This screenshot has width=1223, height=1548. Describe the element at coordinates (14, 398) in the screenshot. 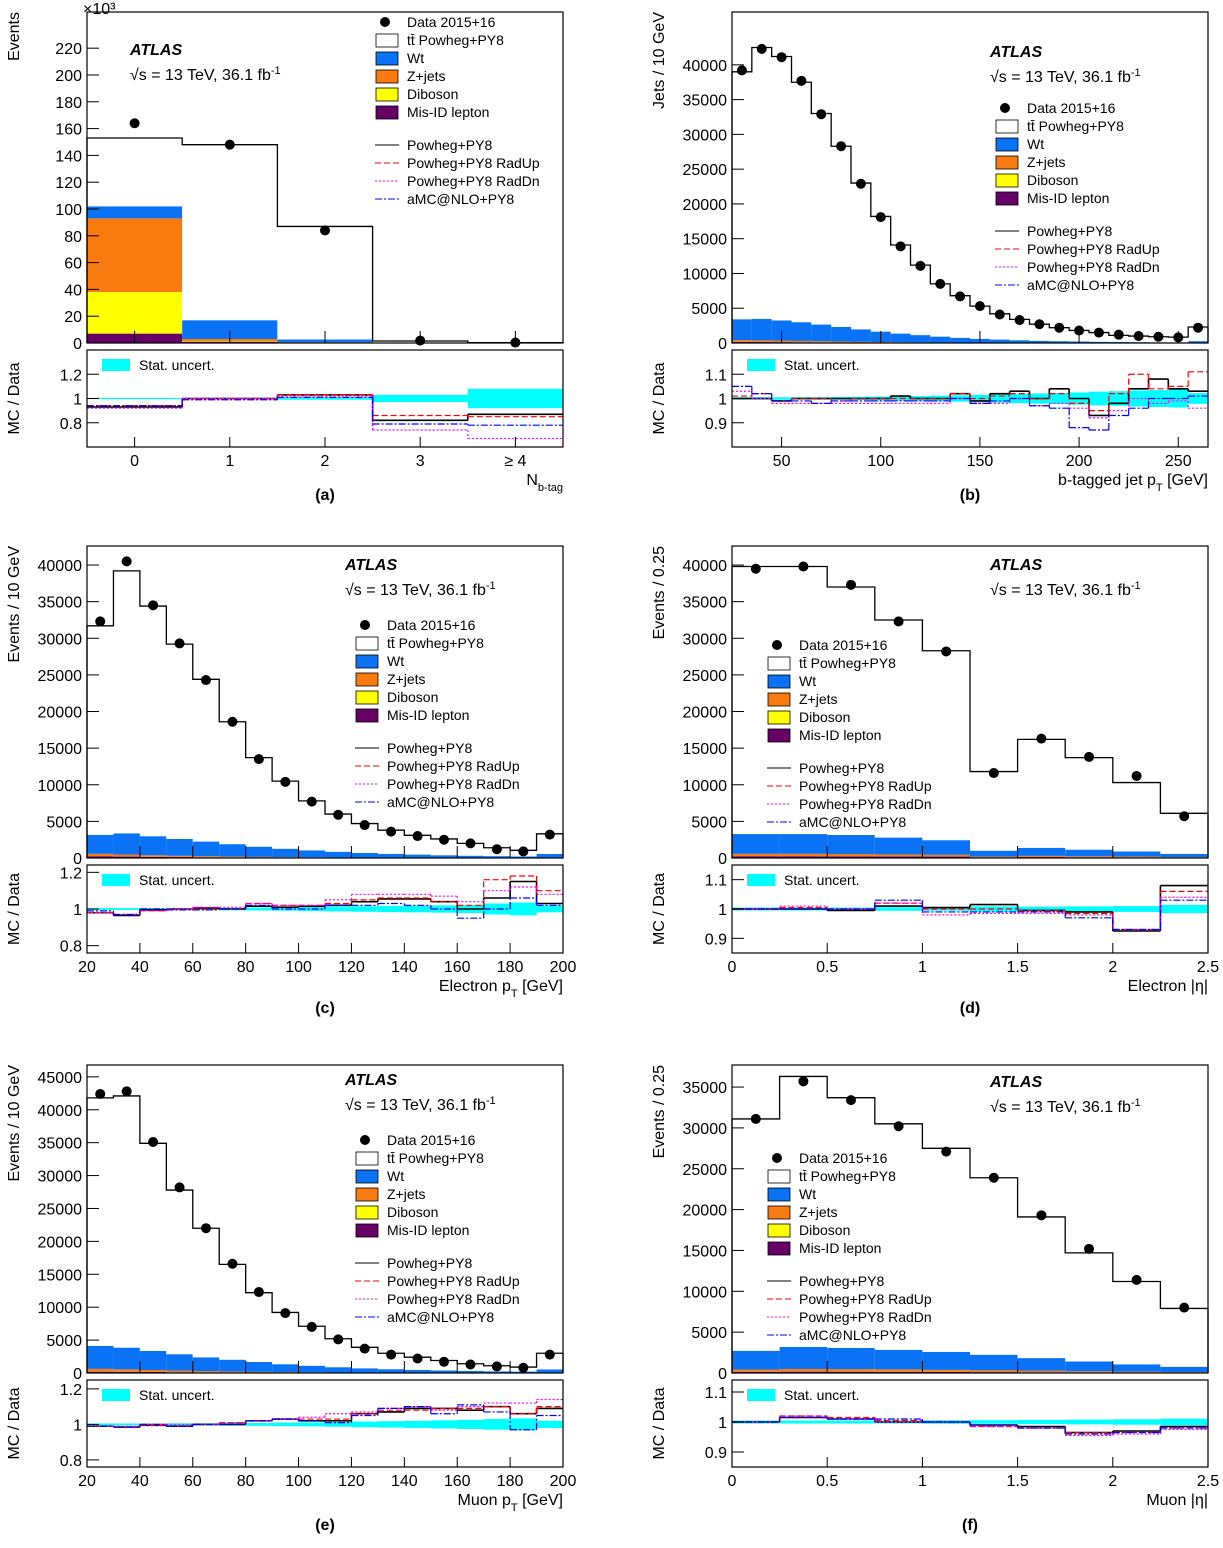

I see `ratio-axis-label: MC / Data` at that location.